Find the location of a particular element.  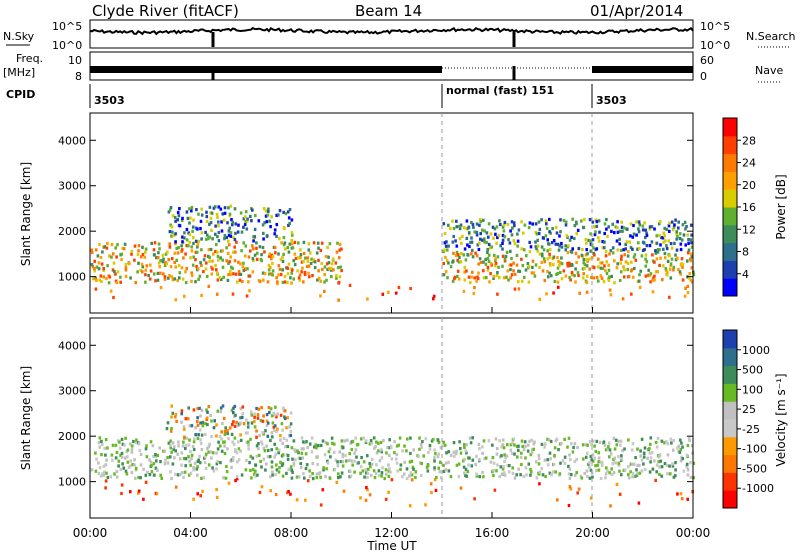

x-tick-label: 08:00 is located at coordinates (291, 533).